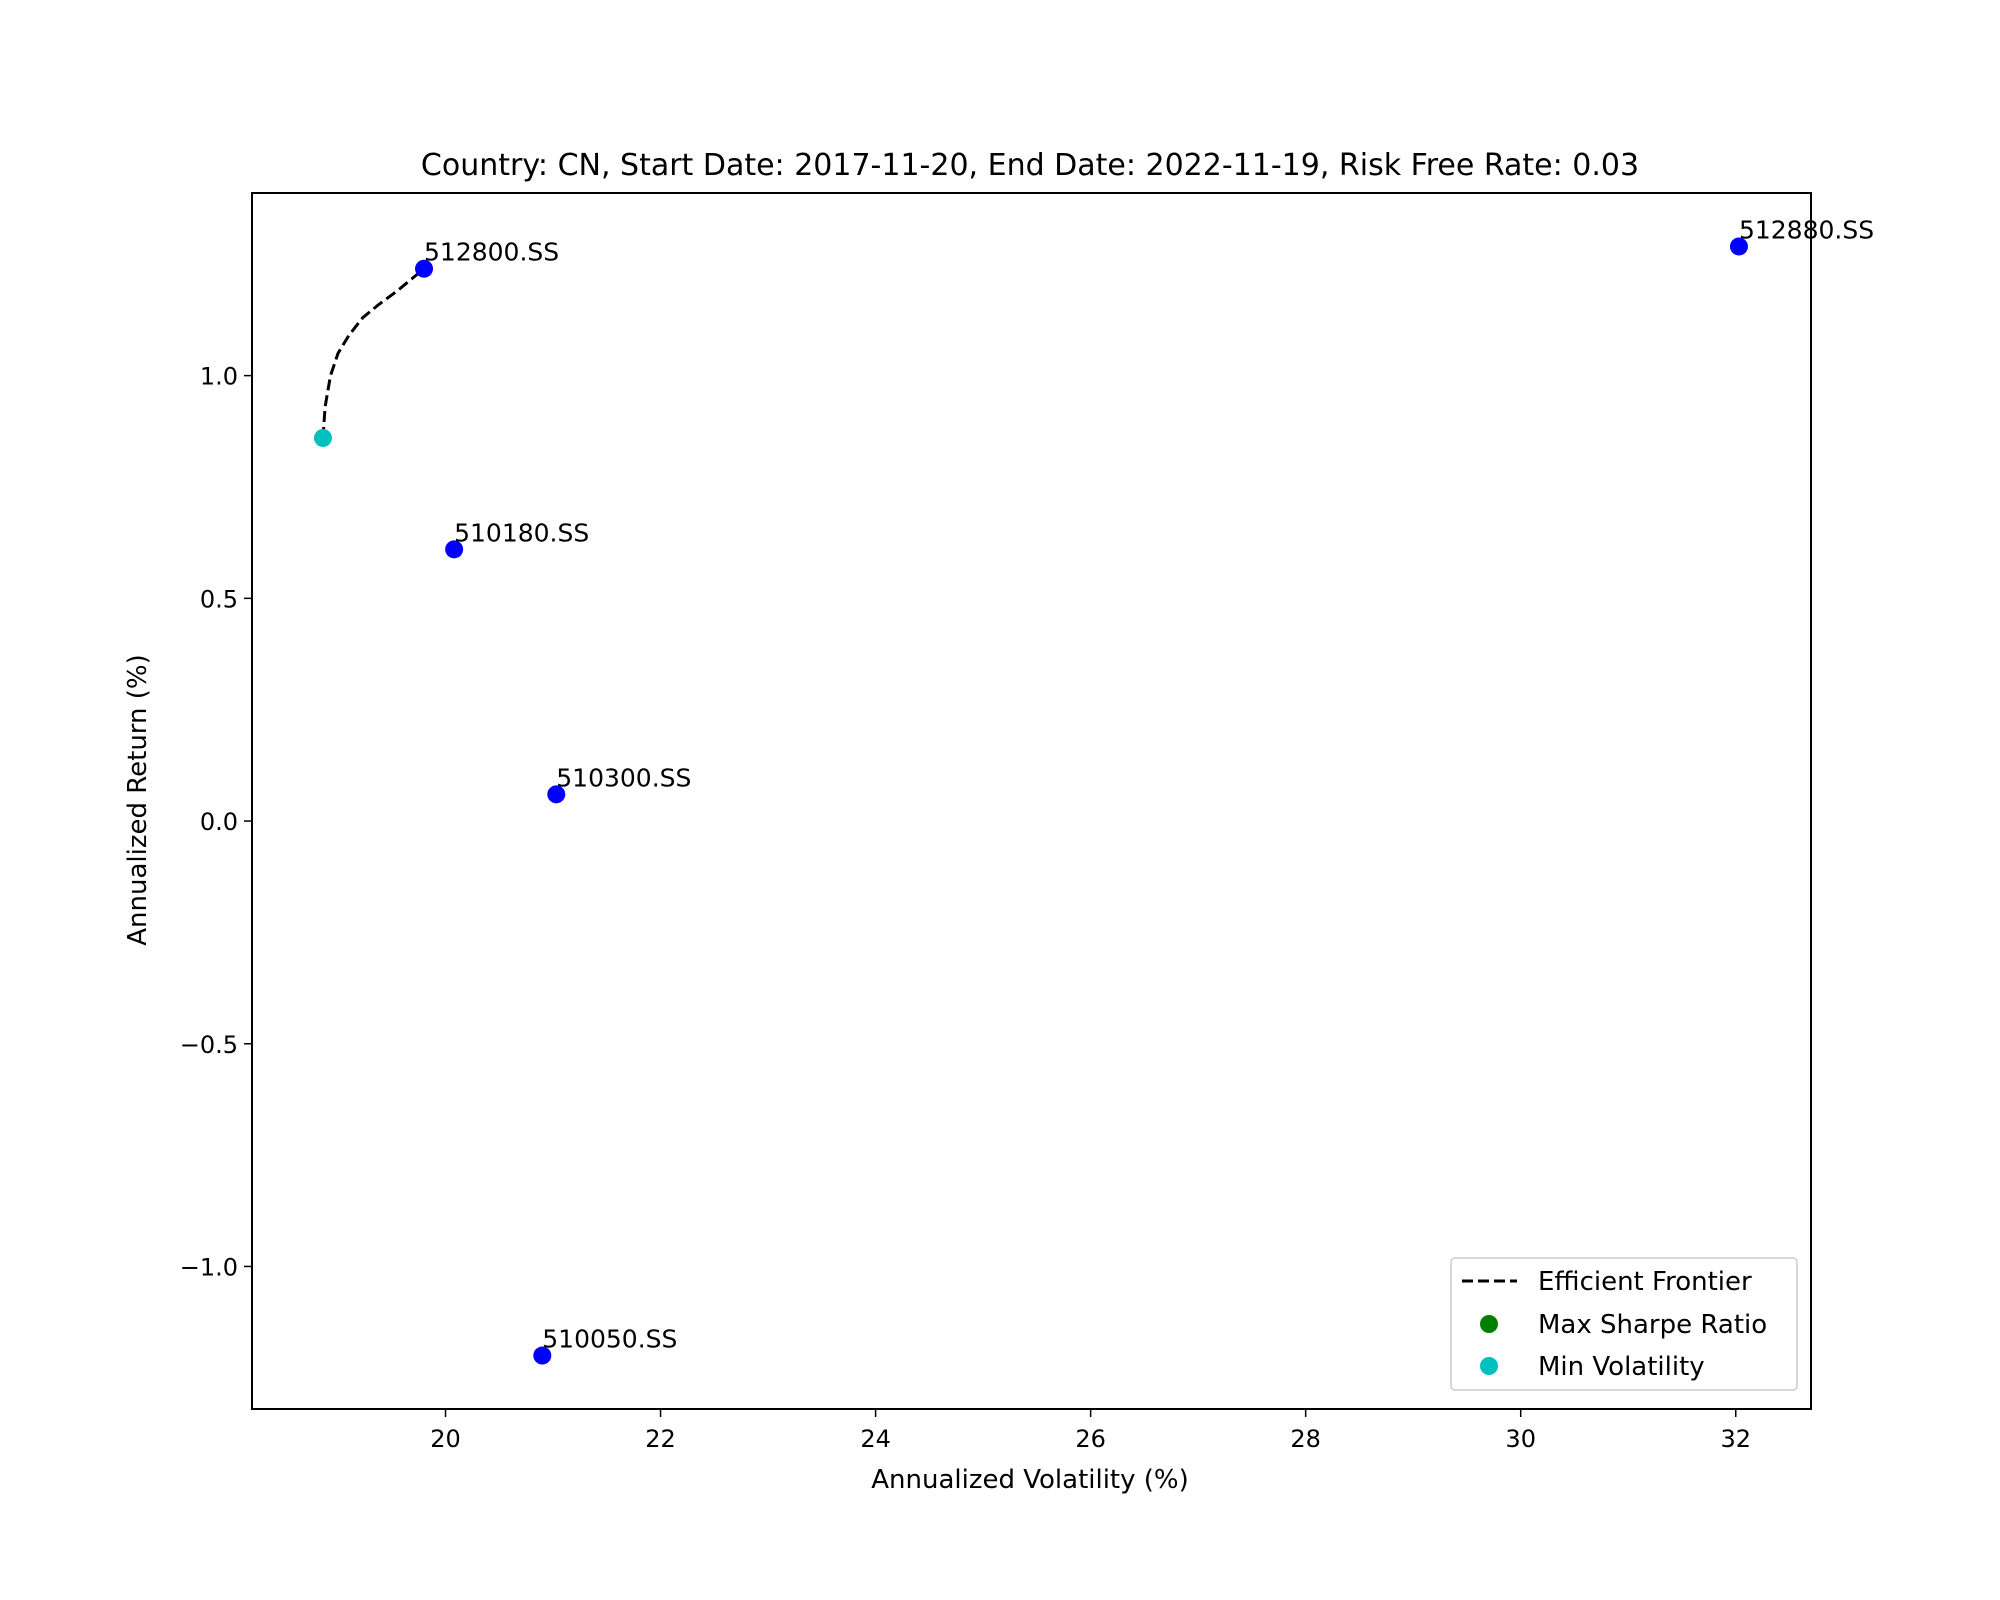  I want to click on x-tick-label: 28, so click(1305, 1439).